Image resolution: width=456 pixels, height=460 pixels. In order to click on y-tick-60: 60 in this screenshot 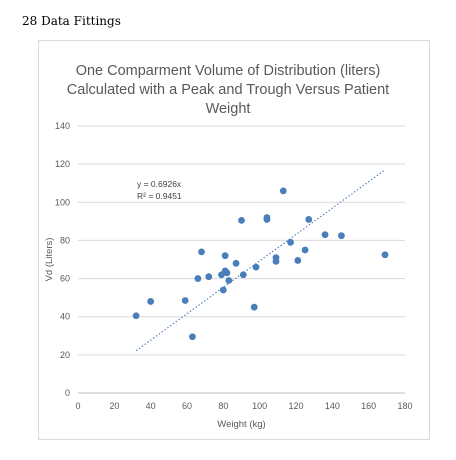, I will do `click(65, 279)`.